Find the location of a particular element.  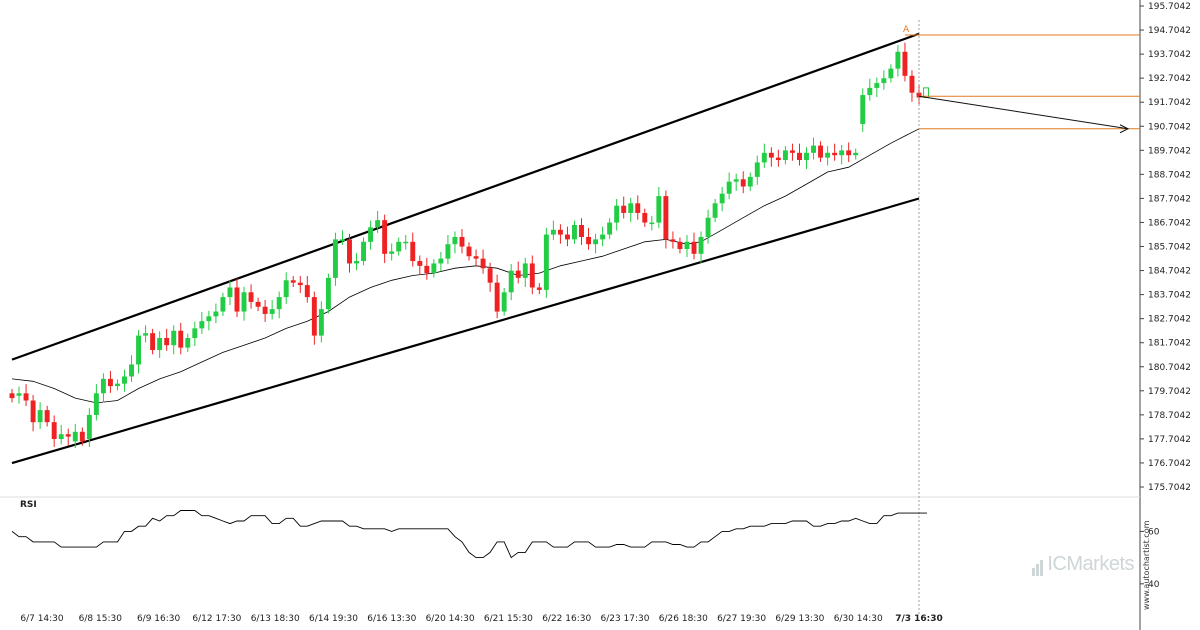

y-tick-label: 182.7042 is located at coordinates (1169, 320).